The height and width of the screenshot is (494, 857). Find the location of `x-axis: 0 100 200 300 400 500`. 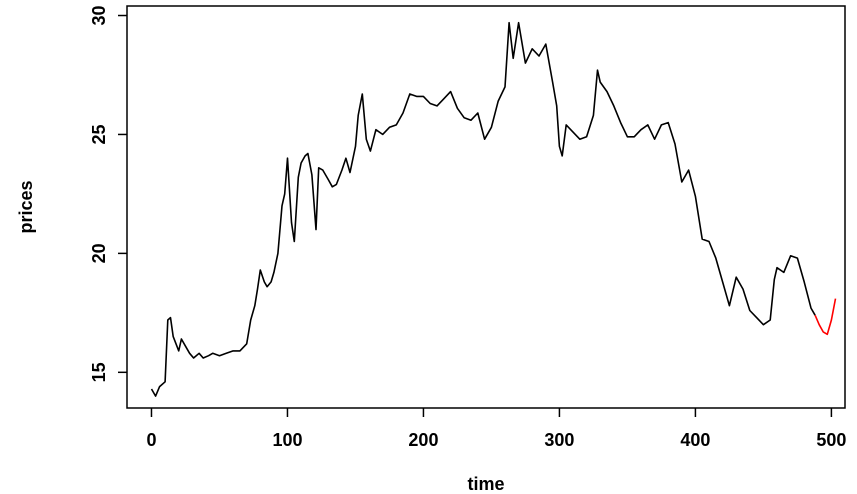

x-axis: 0 100 200 300 400 500 is located at coordinates (496, 429).